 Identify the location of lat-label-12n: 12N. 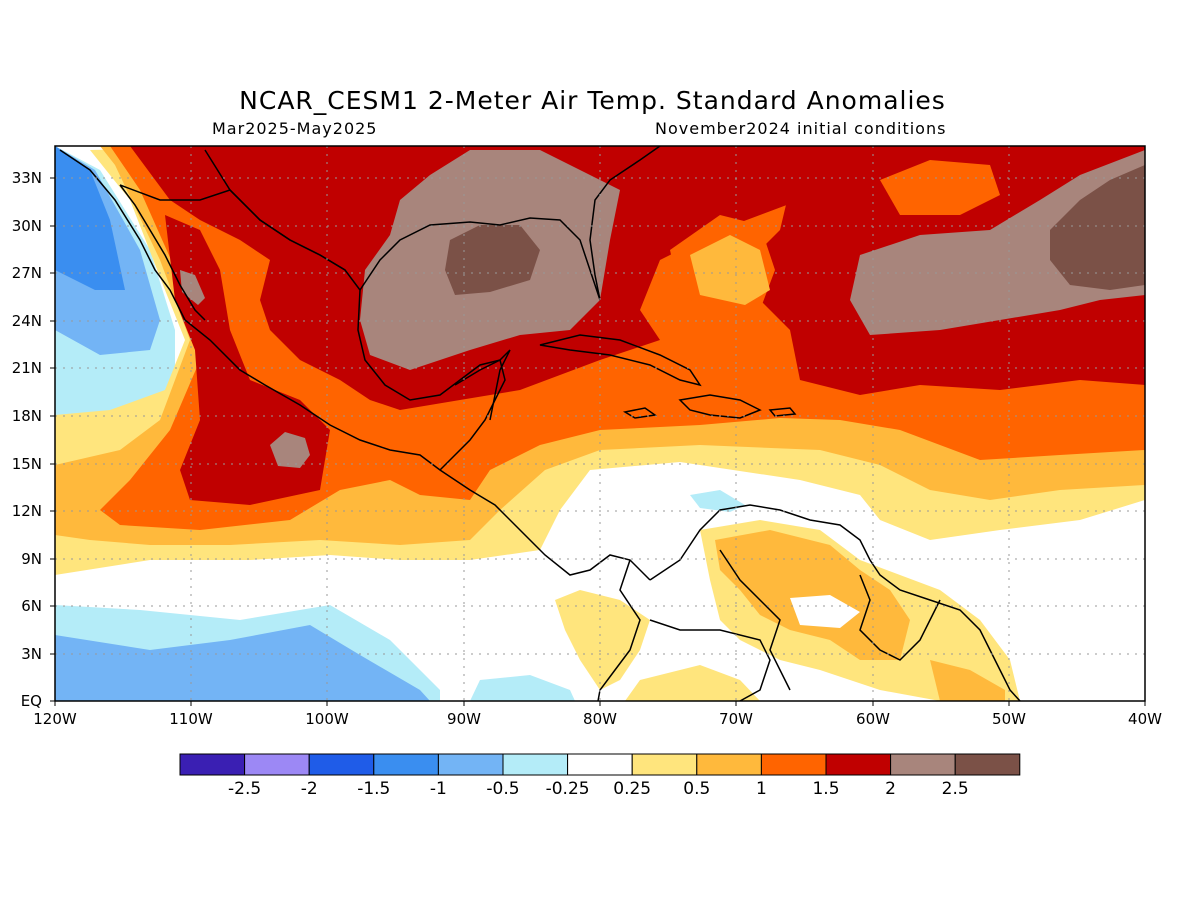
(27, 511).